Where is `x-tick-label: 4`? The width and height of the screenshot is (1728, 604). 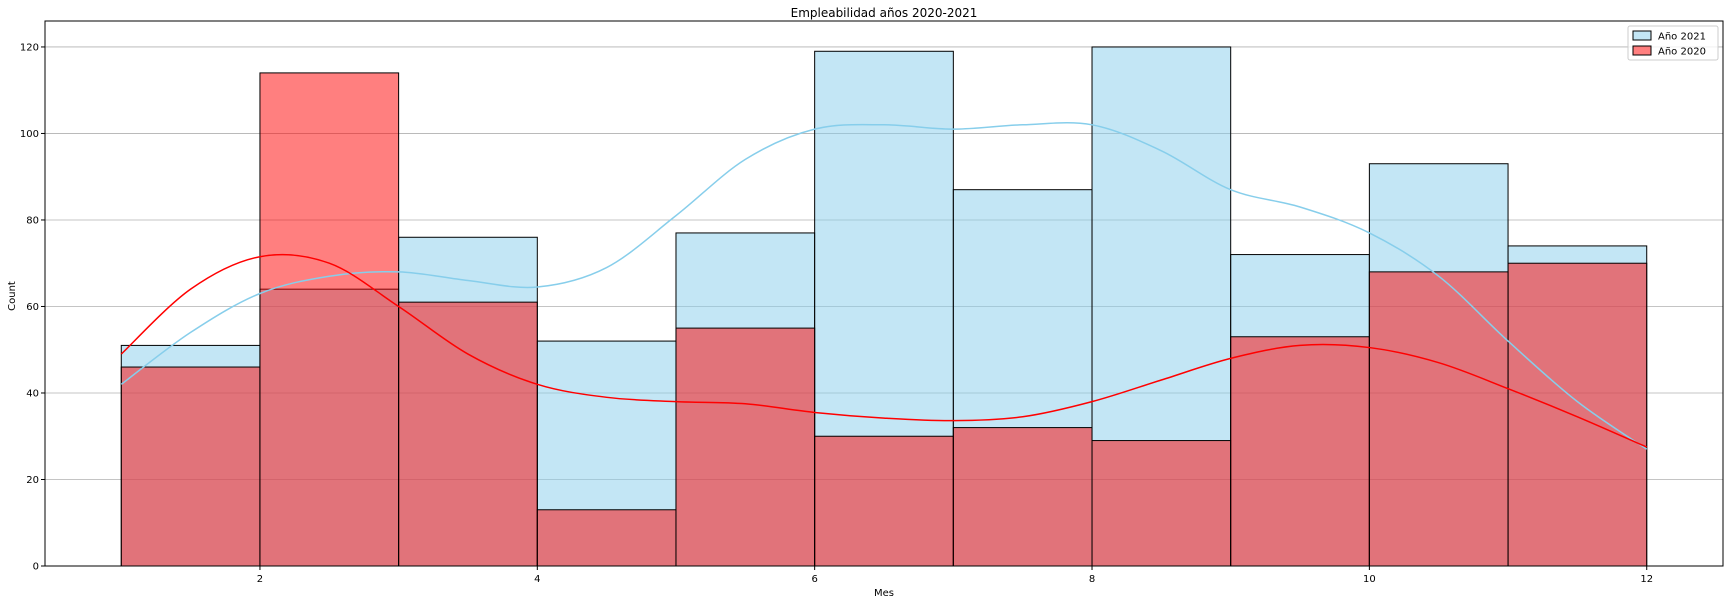
x-tick-label: 4 is located at coordinates (537, 579).